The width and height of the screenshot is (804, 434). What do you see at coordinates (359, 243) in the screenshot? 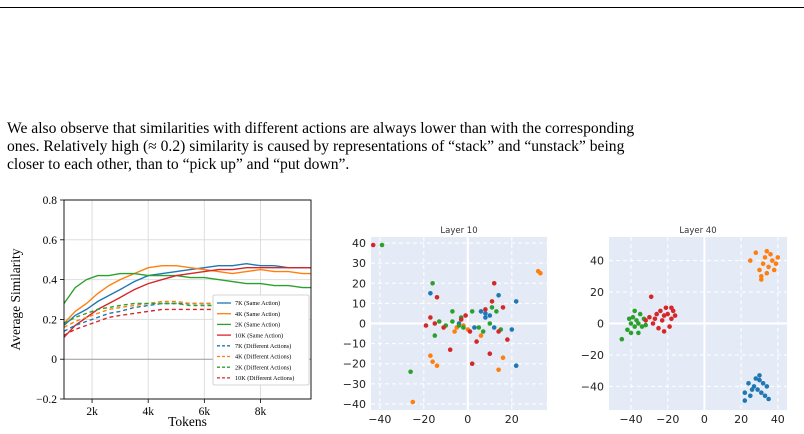
I see `y-tick-label: 40` at bounding box center [359, 243].